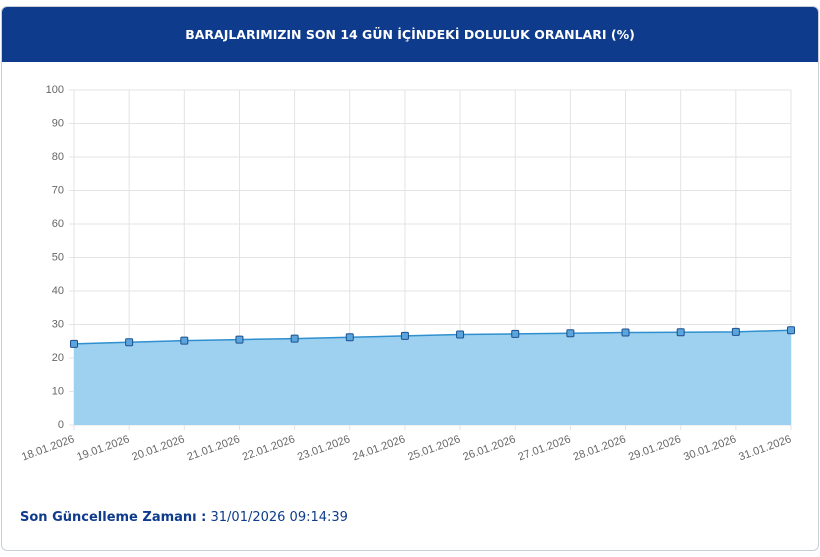  I want to click on area, so click(432, 377).